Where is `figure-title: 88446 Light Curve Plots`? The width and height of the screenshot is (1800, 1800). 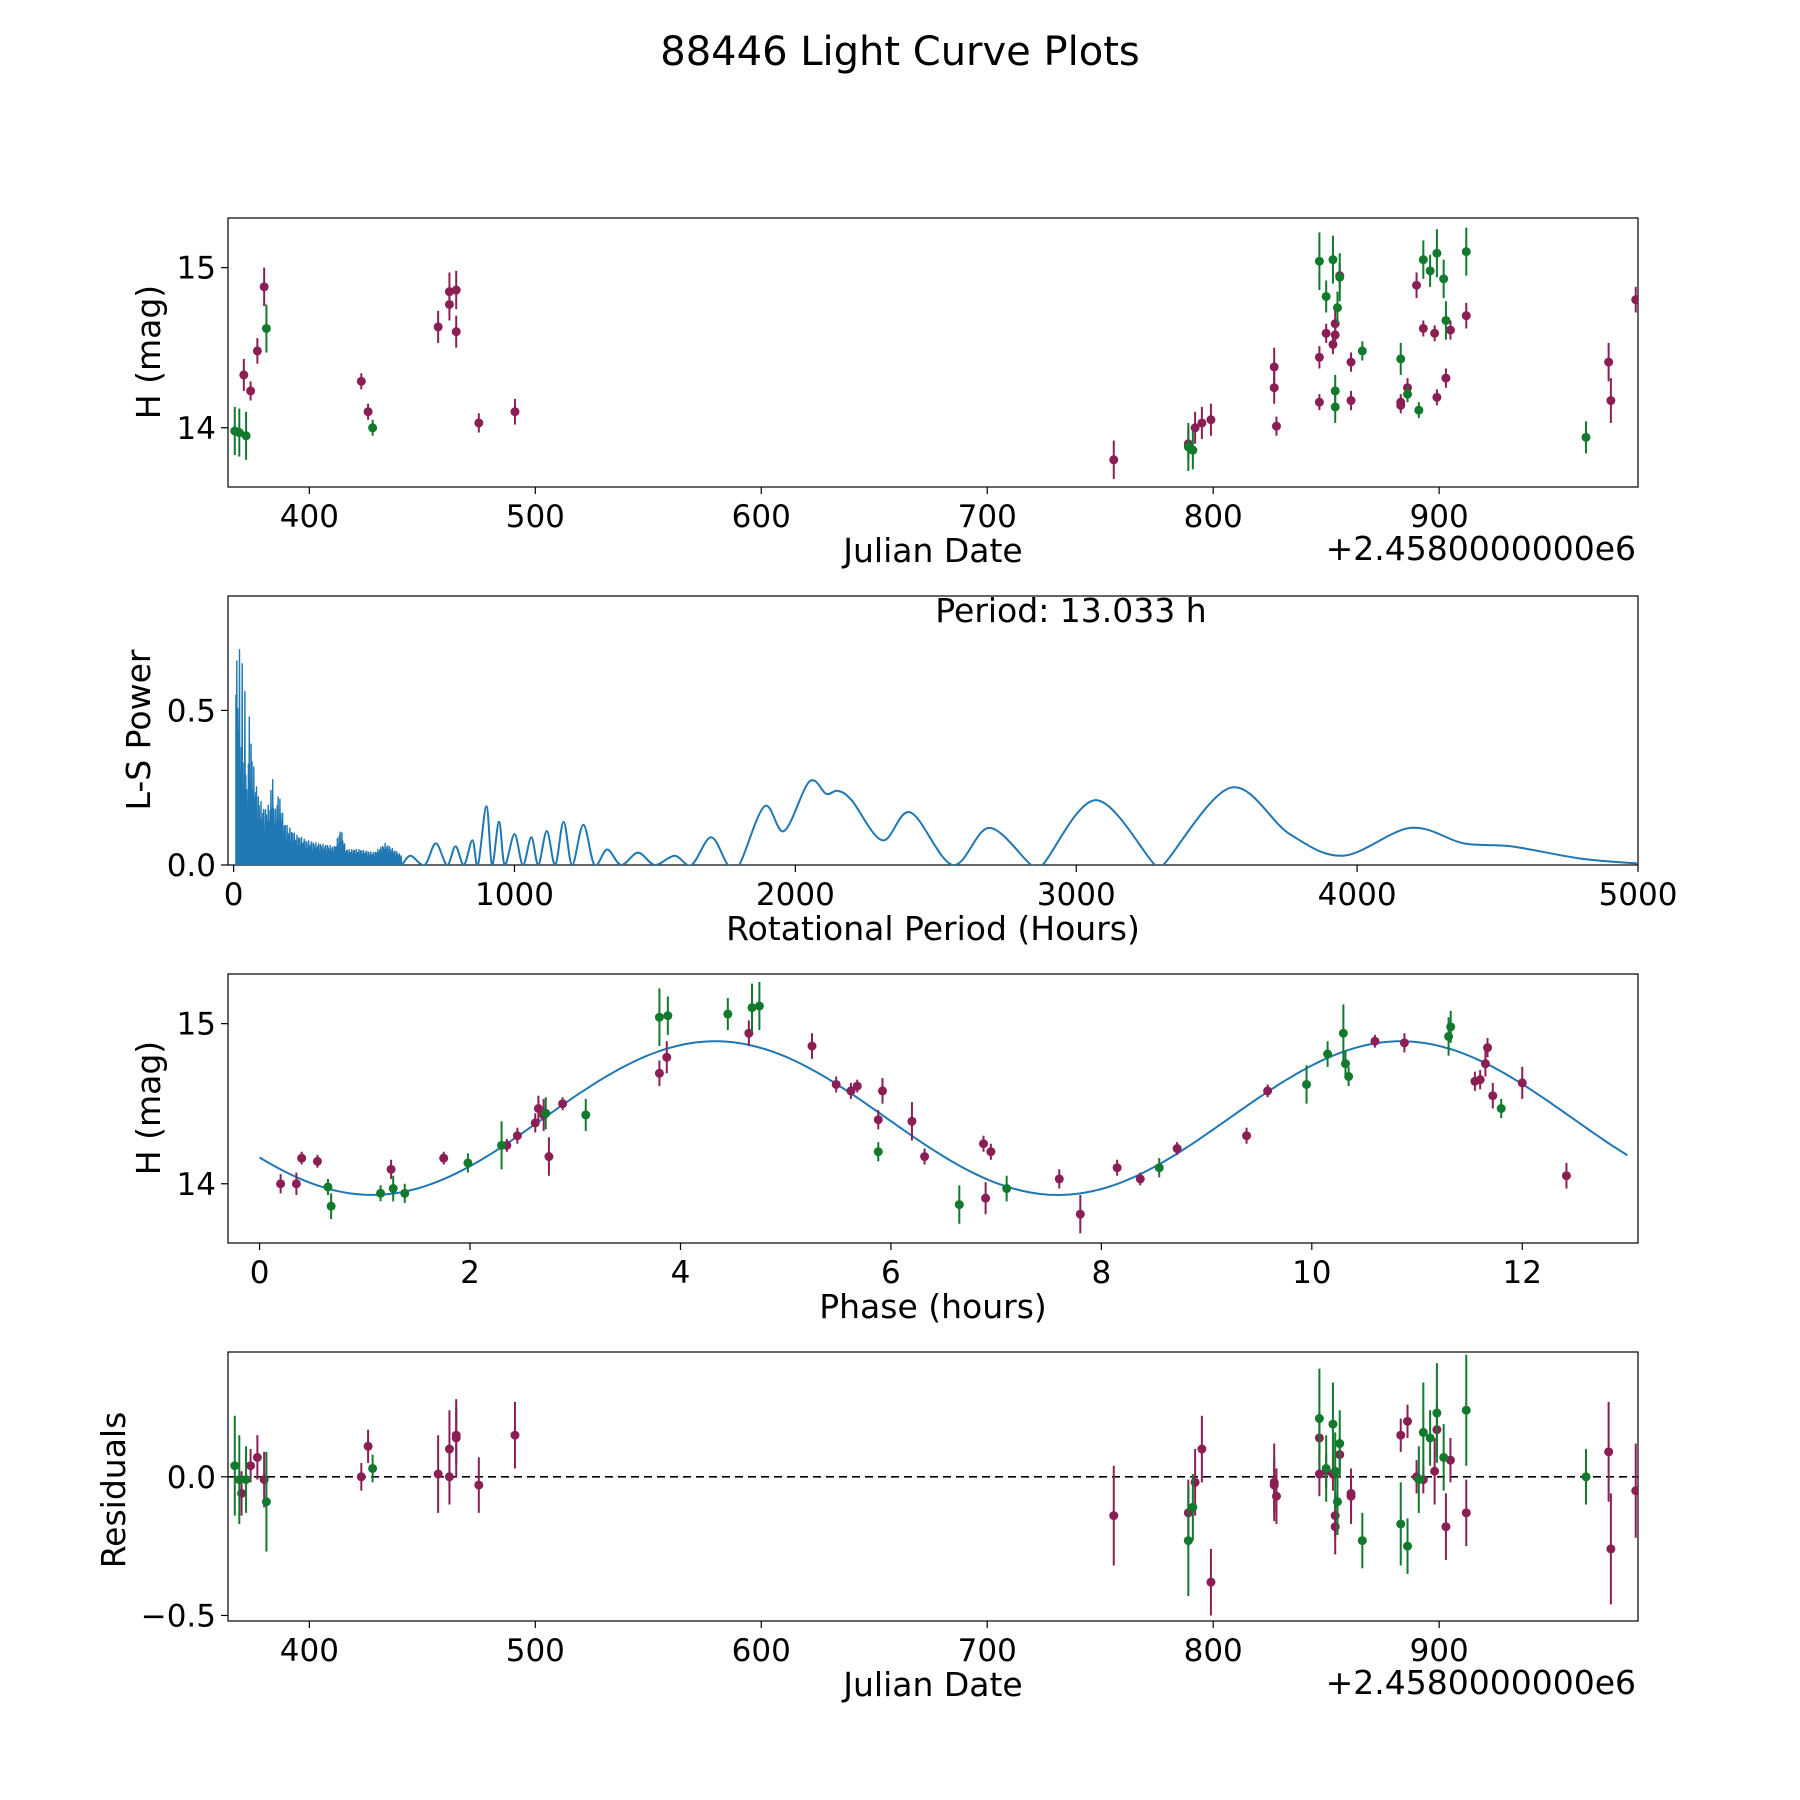
figure-title: 88446 Light Curve Plots is located at coordinates (899, 52).